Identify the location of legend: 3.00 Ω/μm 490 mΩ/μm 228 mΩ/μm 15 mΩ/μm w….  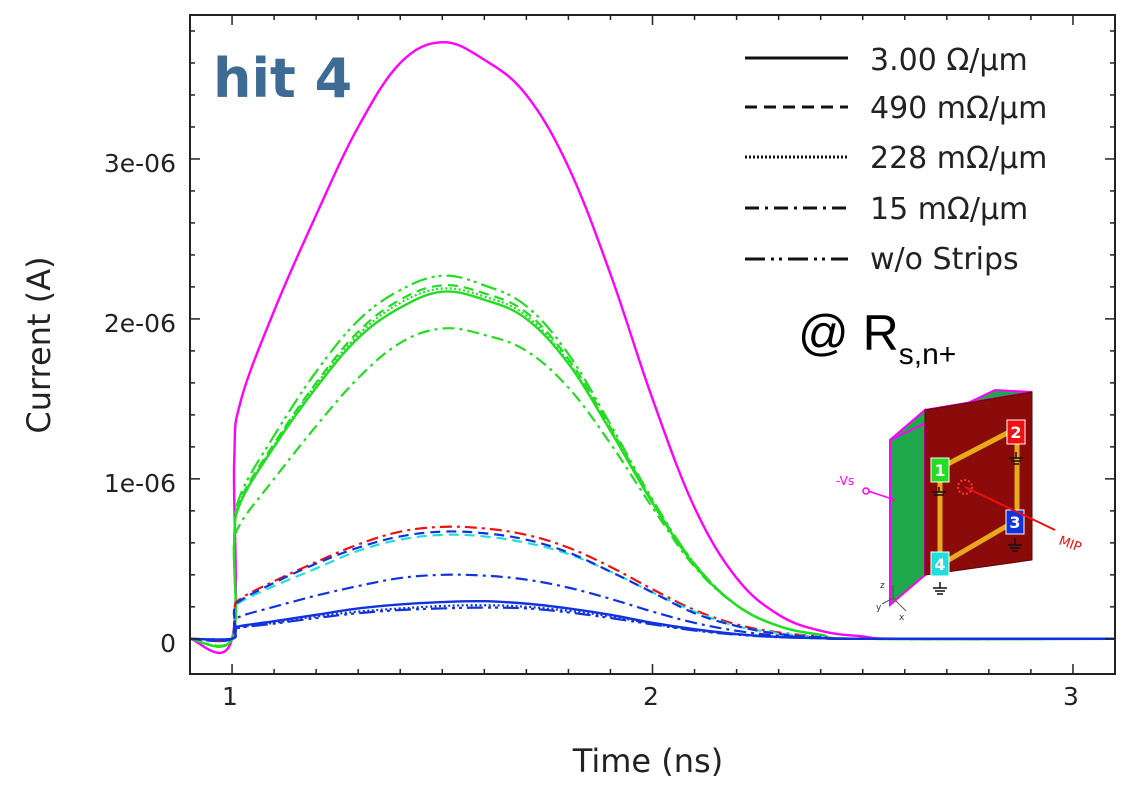
(896, 160).